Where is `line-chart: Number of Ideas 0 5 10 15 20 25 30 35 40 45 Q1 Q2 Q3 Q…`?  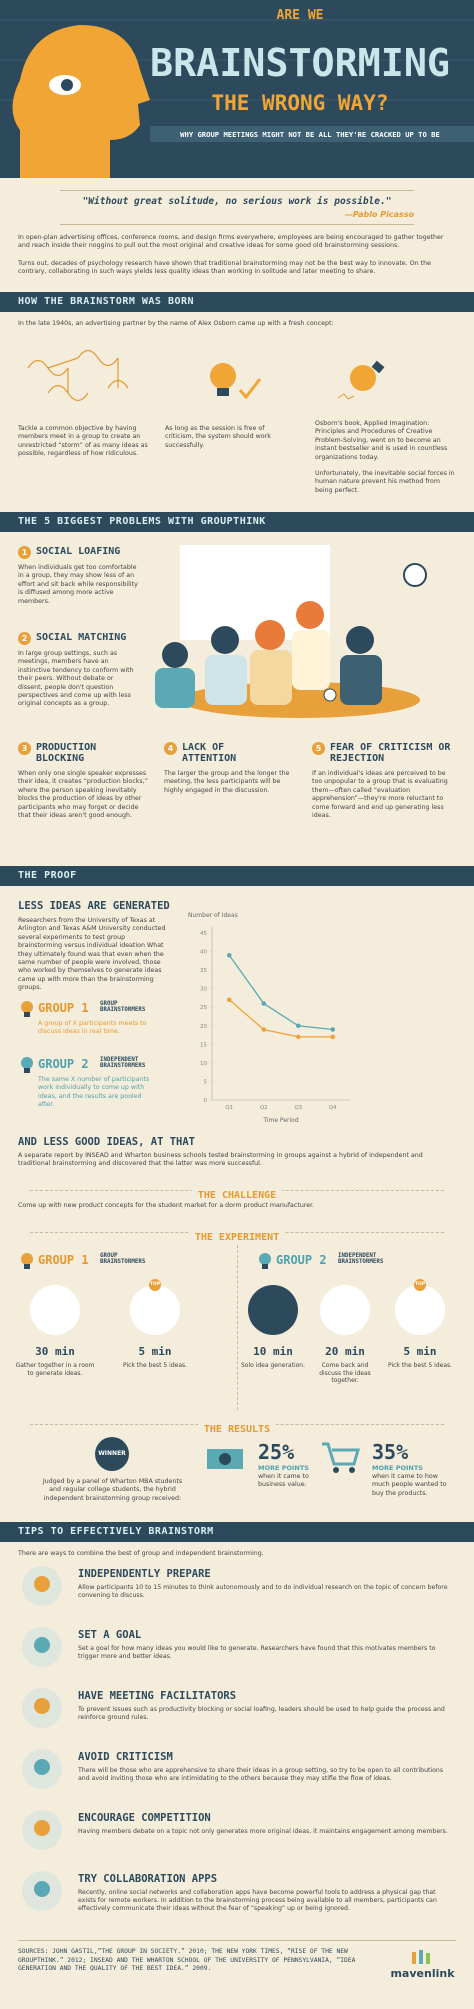
line-chart: Number of Ideas 0 5 10 15 20 25 30 35 40 45 Q1 Q2 Q3 Q… is located at coordinates (269, 1018).